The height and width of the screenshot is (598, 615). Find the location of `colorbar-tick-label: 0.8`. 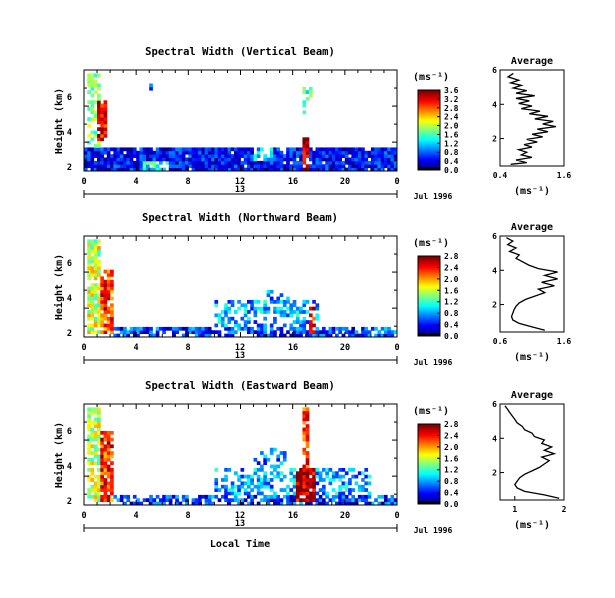

colorbar-tick-label: 0.8 is located at coordinates (451, 481).